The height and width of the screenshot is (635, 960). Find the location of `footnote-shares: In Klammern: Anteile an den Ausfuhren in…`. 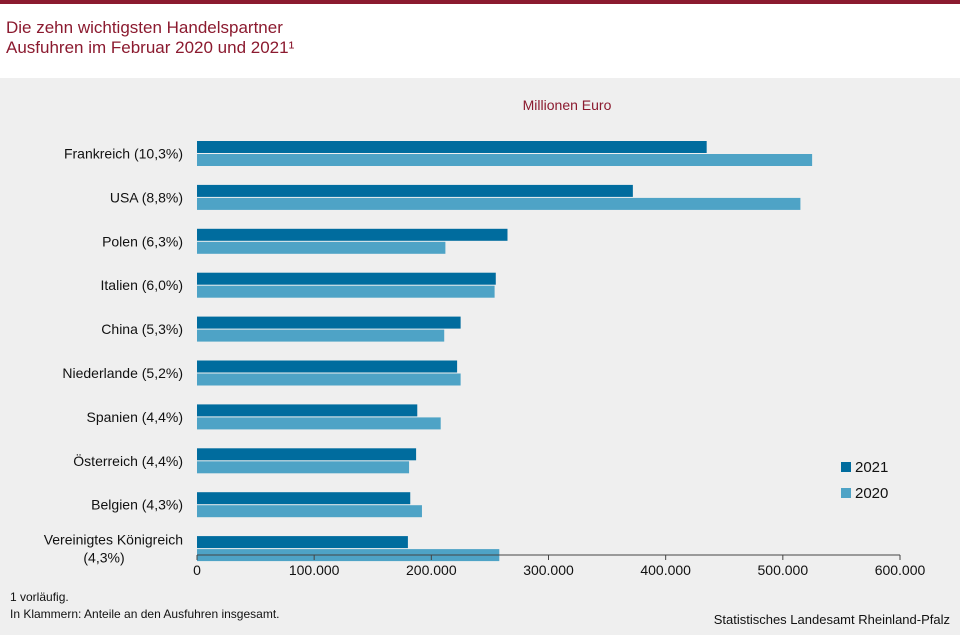

footnote-shares: In Klammern: Anteile an den Ausfuhren in… is located at coordinates (145, 614).